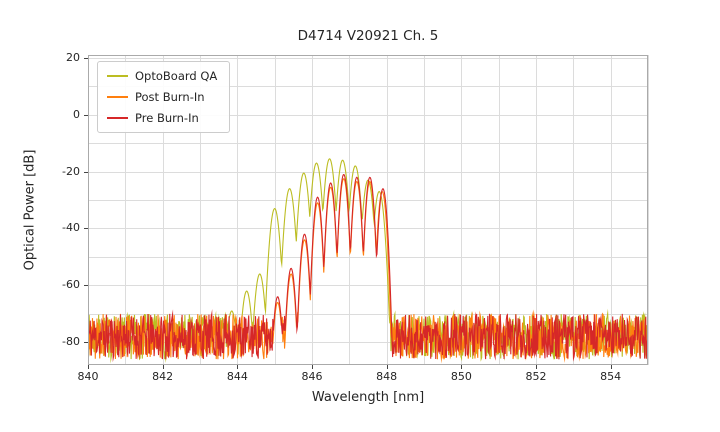 The height and width of the screenshot is (432, 720). I want to click on x-tick-label: 842, so click(163, 376).